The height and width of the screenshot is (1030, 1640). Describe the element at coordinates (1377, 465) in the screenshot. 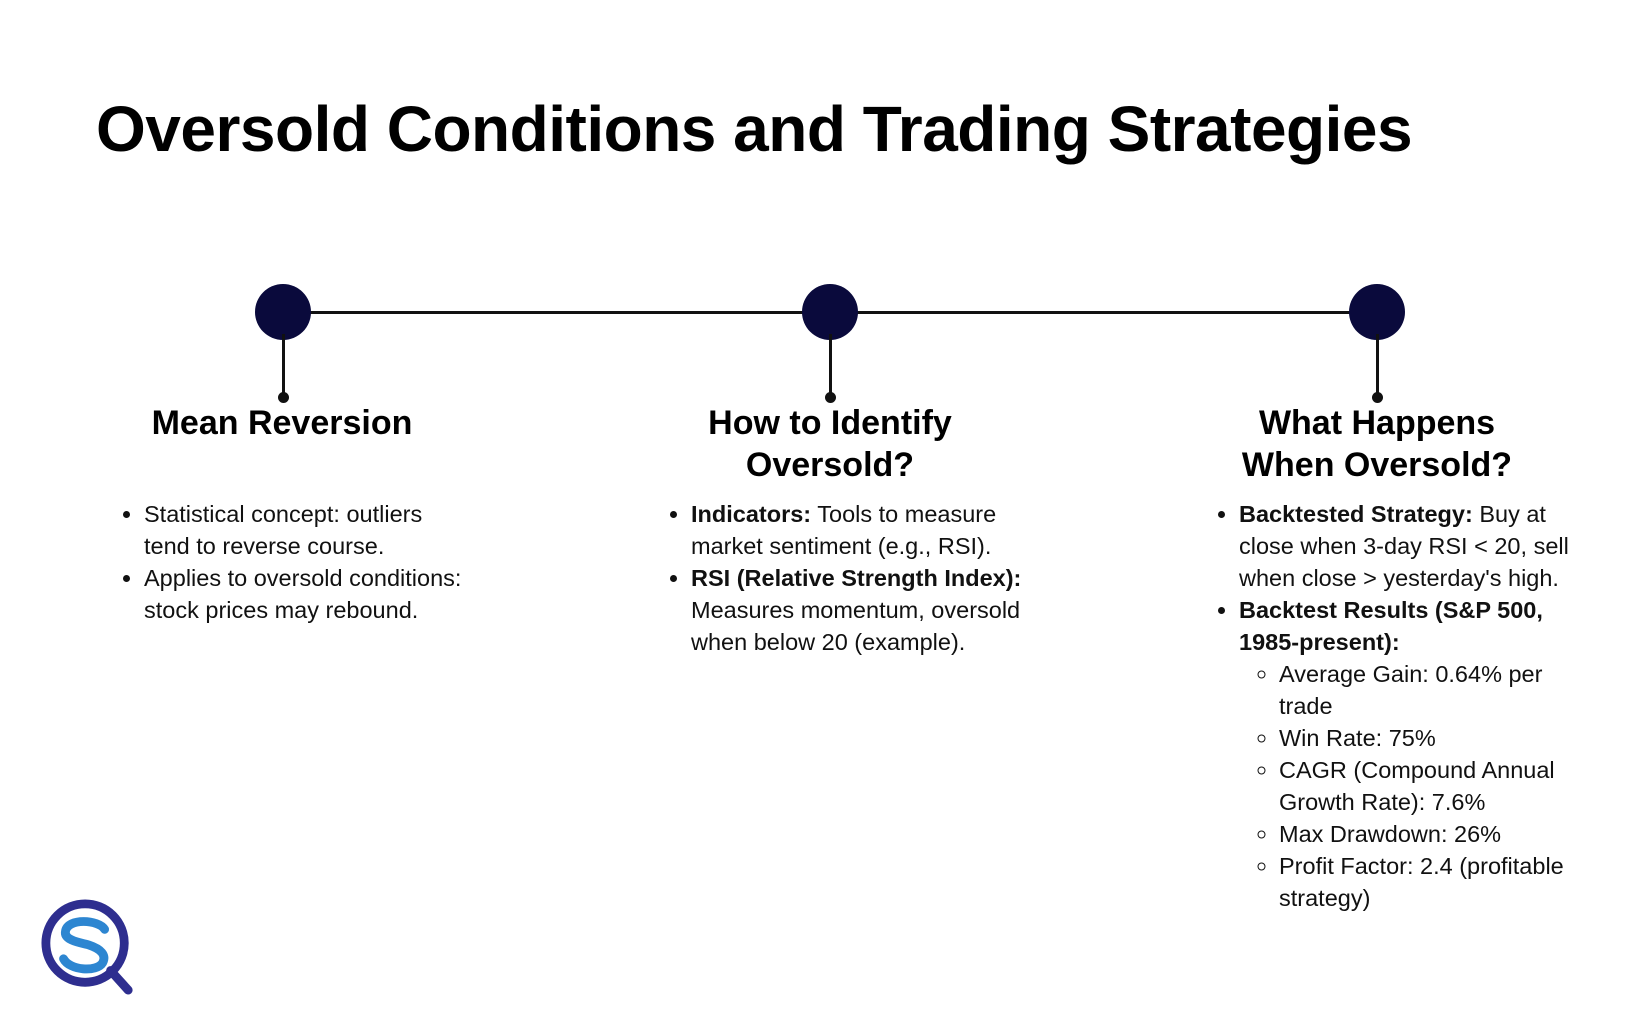

I see `column-title-line: When Oversold?` at that location.